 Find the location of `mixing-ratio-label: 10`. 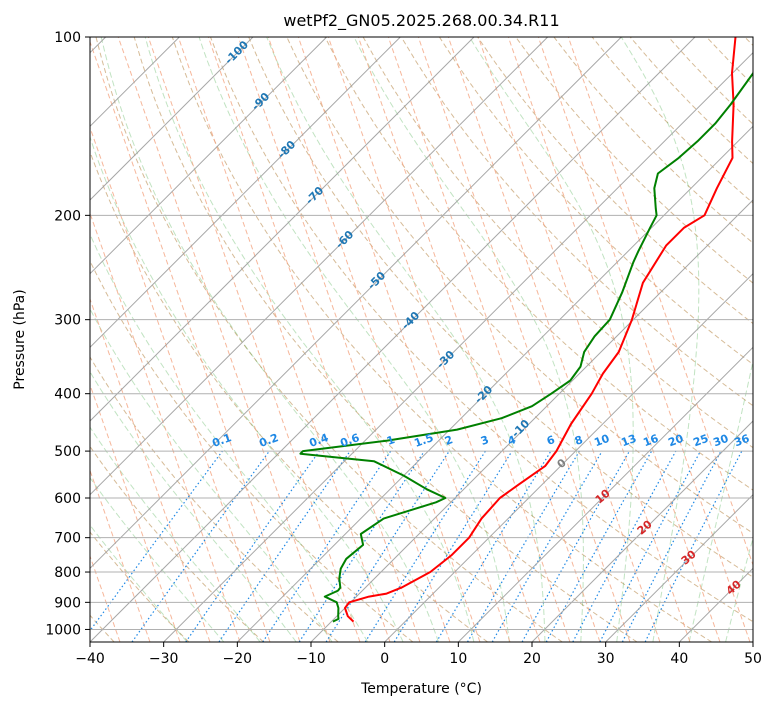

mixing-ratio-label: 10 is located at coordinates (601, 441).